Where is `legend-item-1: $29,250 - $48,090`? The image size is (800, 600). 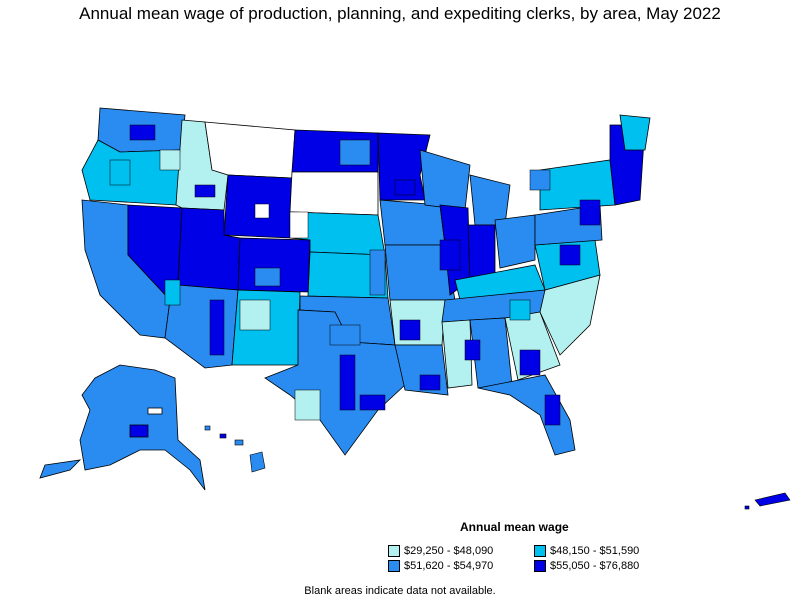 legend-item-1: $29,250 - $48,090 is located at coordinates (440, 551).